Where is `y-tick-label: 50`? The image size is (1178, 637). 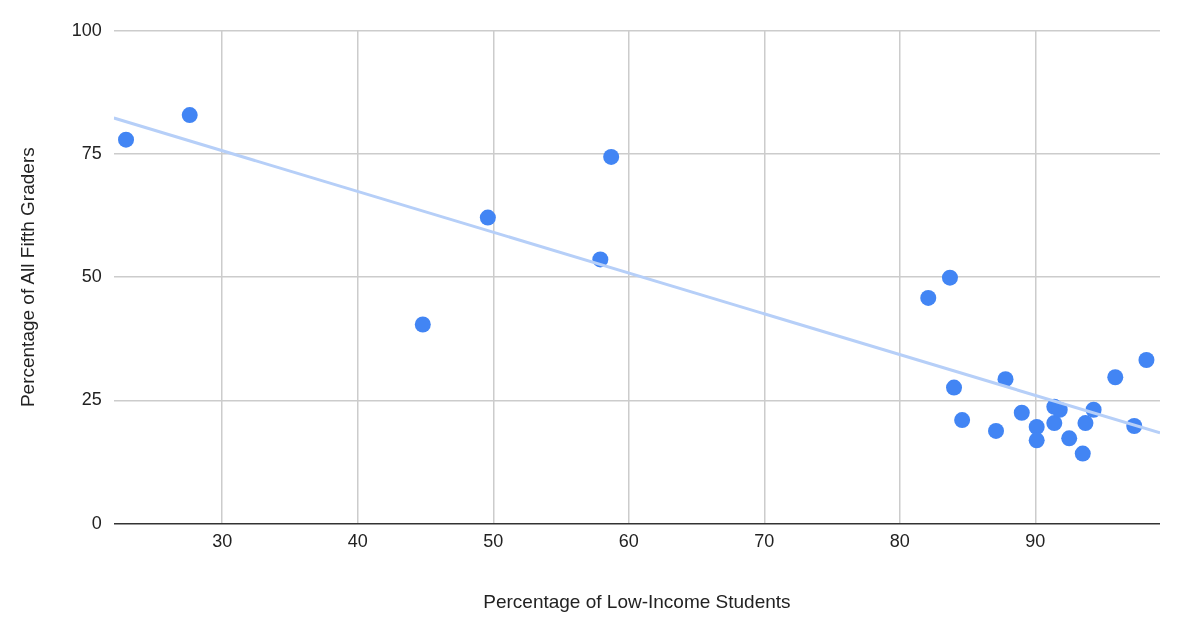 y-tick-label: 50 is located at coordinates (91, 276).